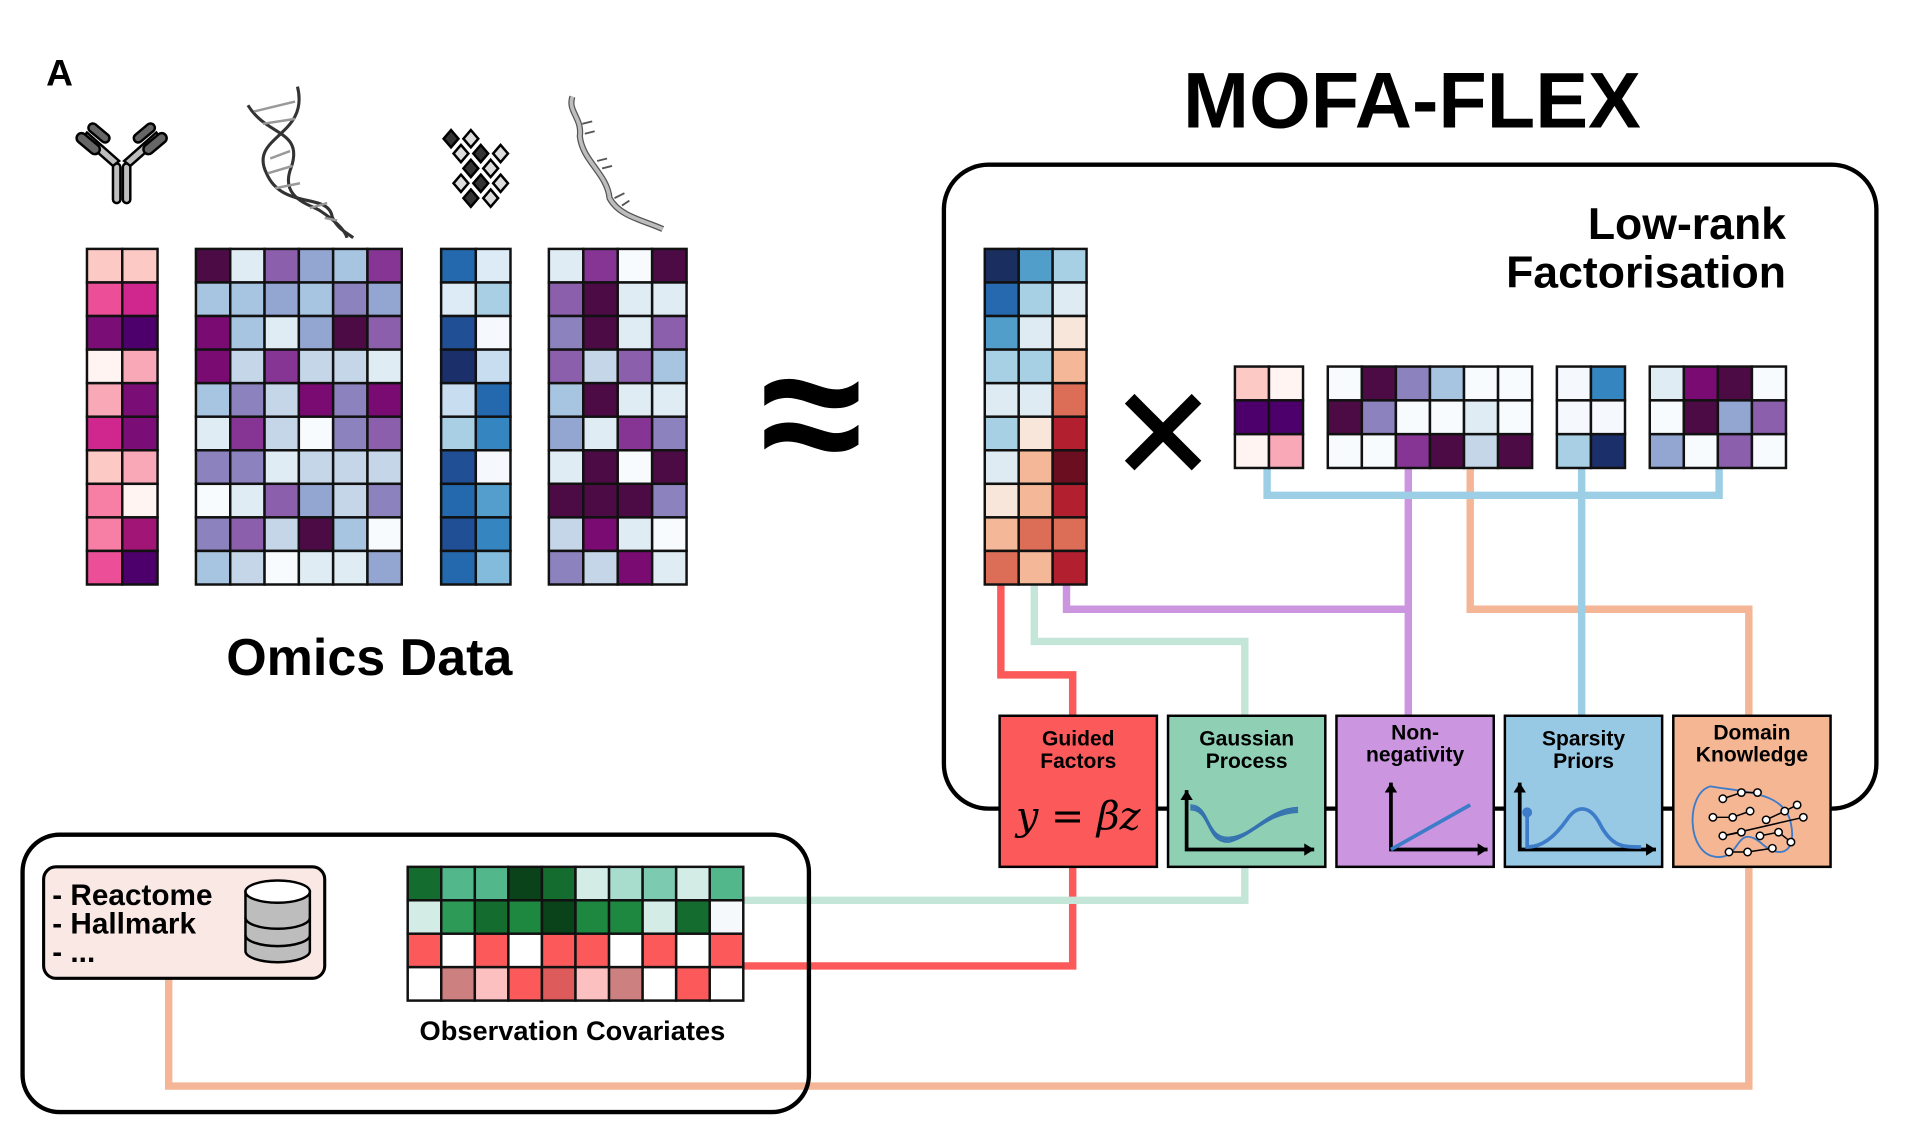 This screenshot has width=1920, height=1143. Describe the element at coordinates (1591, 417) in the screenshot. I see `weights3-matrix` at that location.